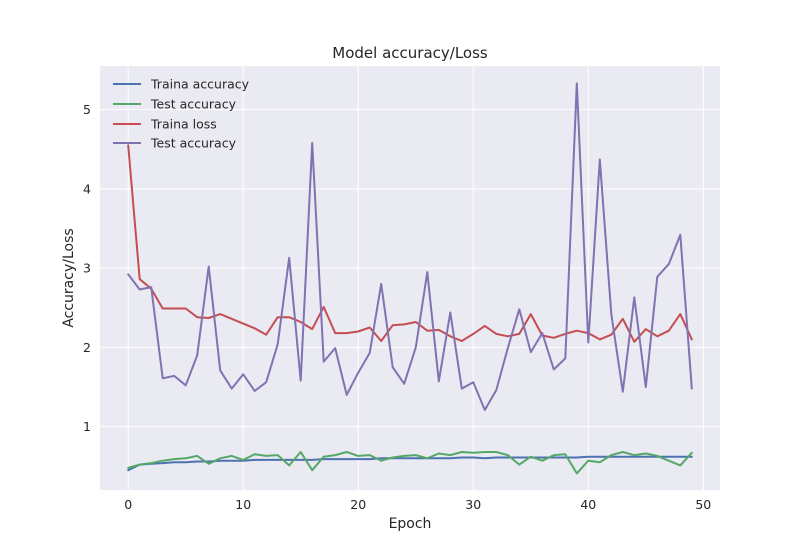 Image resolution: width=800 pixels, height=550 pixels. What do you see at coordinates (703, 504) in the screenshot?
I see `x-tick-label: 50` at bounding box center [703, 504].